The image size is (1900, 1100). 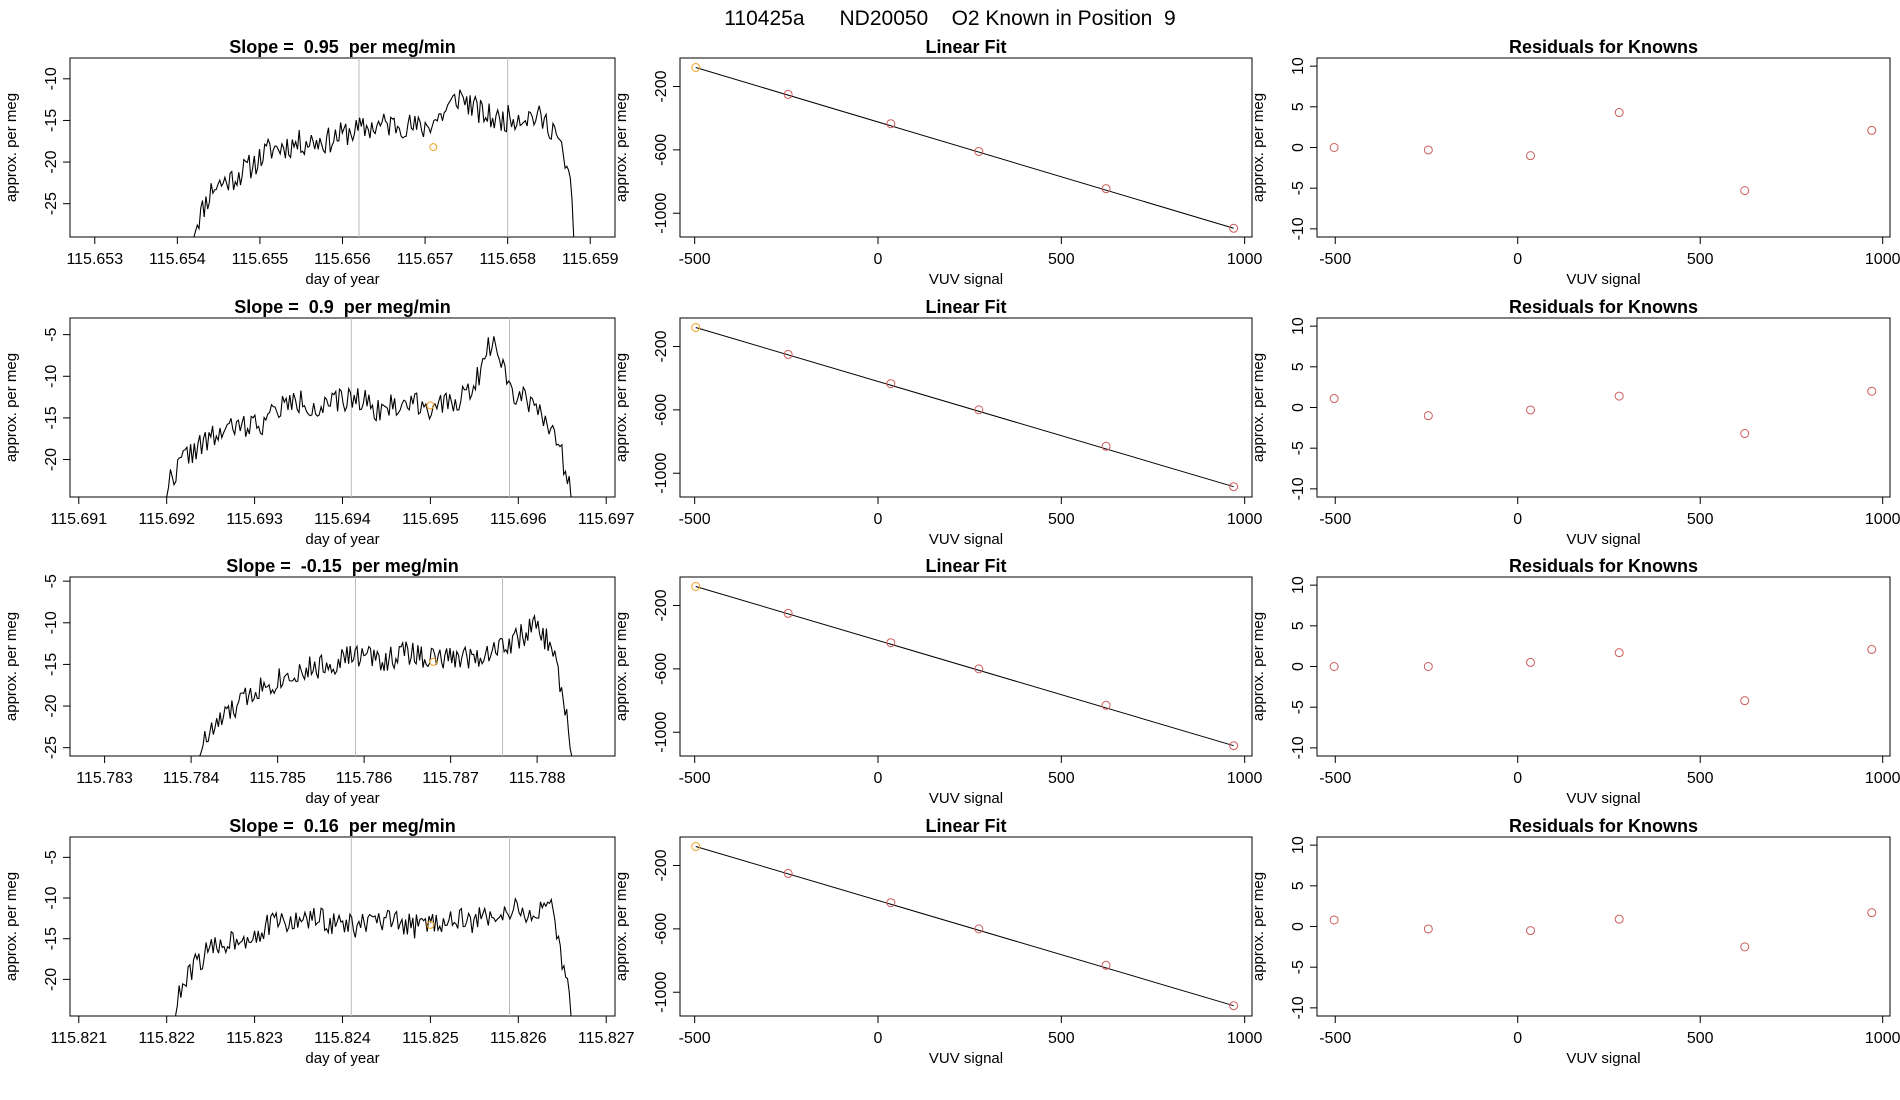 I want to click on y-tick-label: -20, so click(x=51, y=979).